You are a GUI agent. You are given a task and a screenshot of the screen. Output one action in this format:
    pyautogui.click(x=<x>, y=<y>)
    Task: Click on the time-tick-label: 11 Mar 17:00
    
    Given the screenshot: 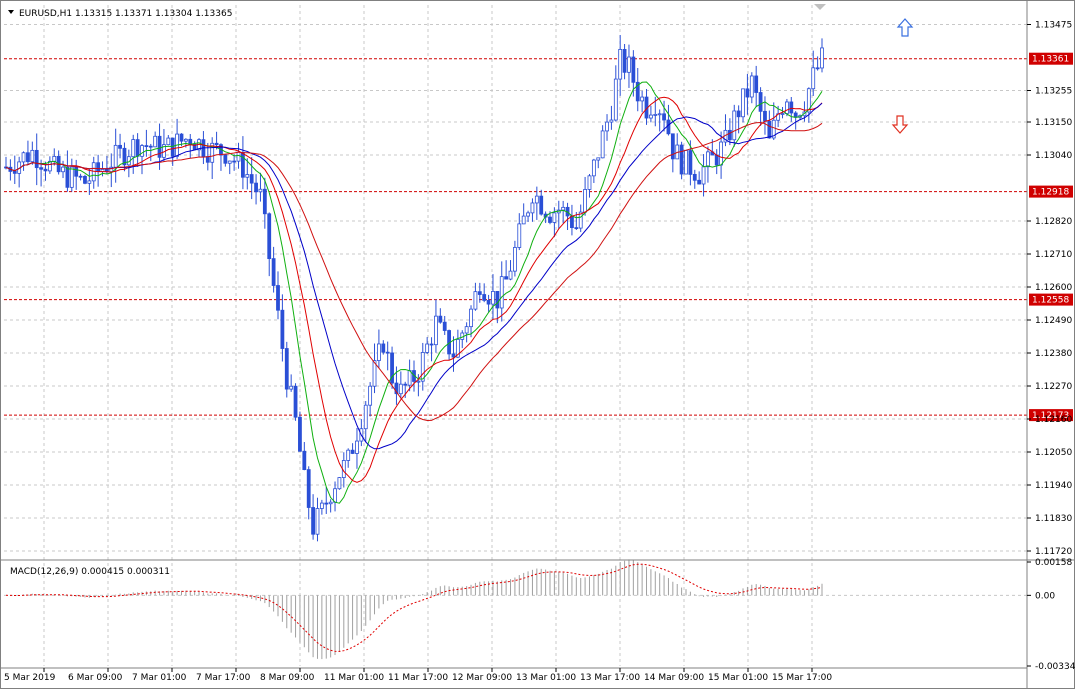 What is the action you would take?
    pyautogui.click(x=418, y=678)
    